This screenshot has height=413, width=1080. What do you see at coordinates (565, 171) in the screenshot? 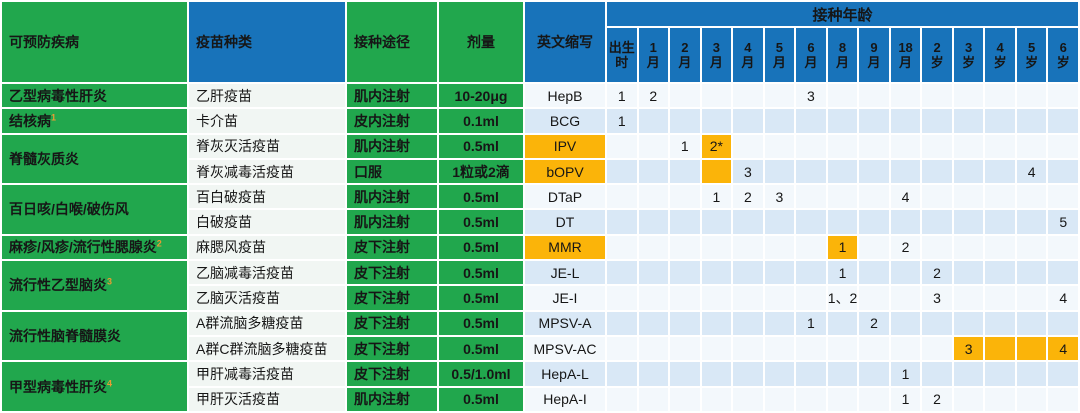
I see `abbr-cell: bOPV` at bounding box center [565, 171].